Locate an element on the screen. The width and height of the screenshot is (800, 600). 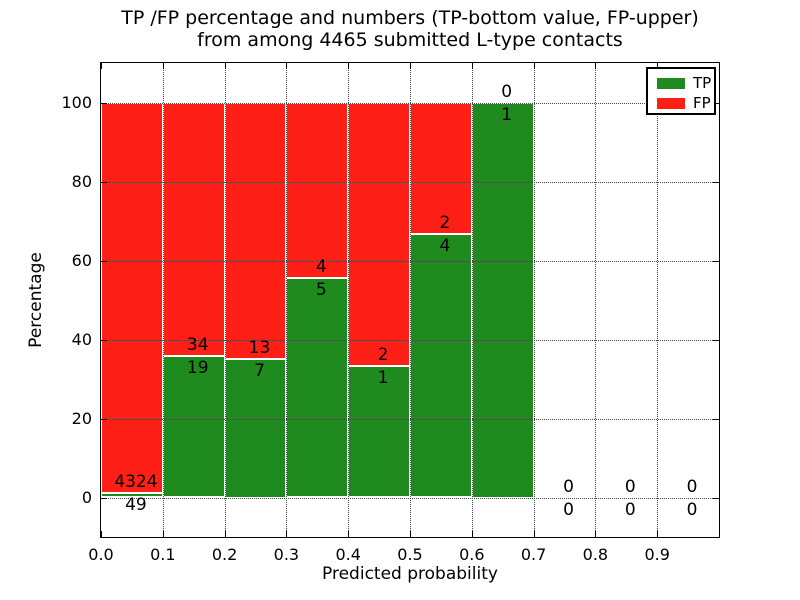
y-tick-label: 20 is located at coordinates (81, 418).